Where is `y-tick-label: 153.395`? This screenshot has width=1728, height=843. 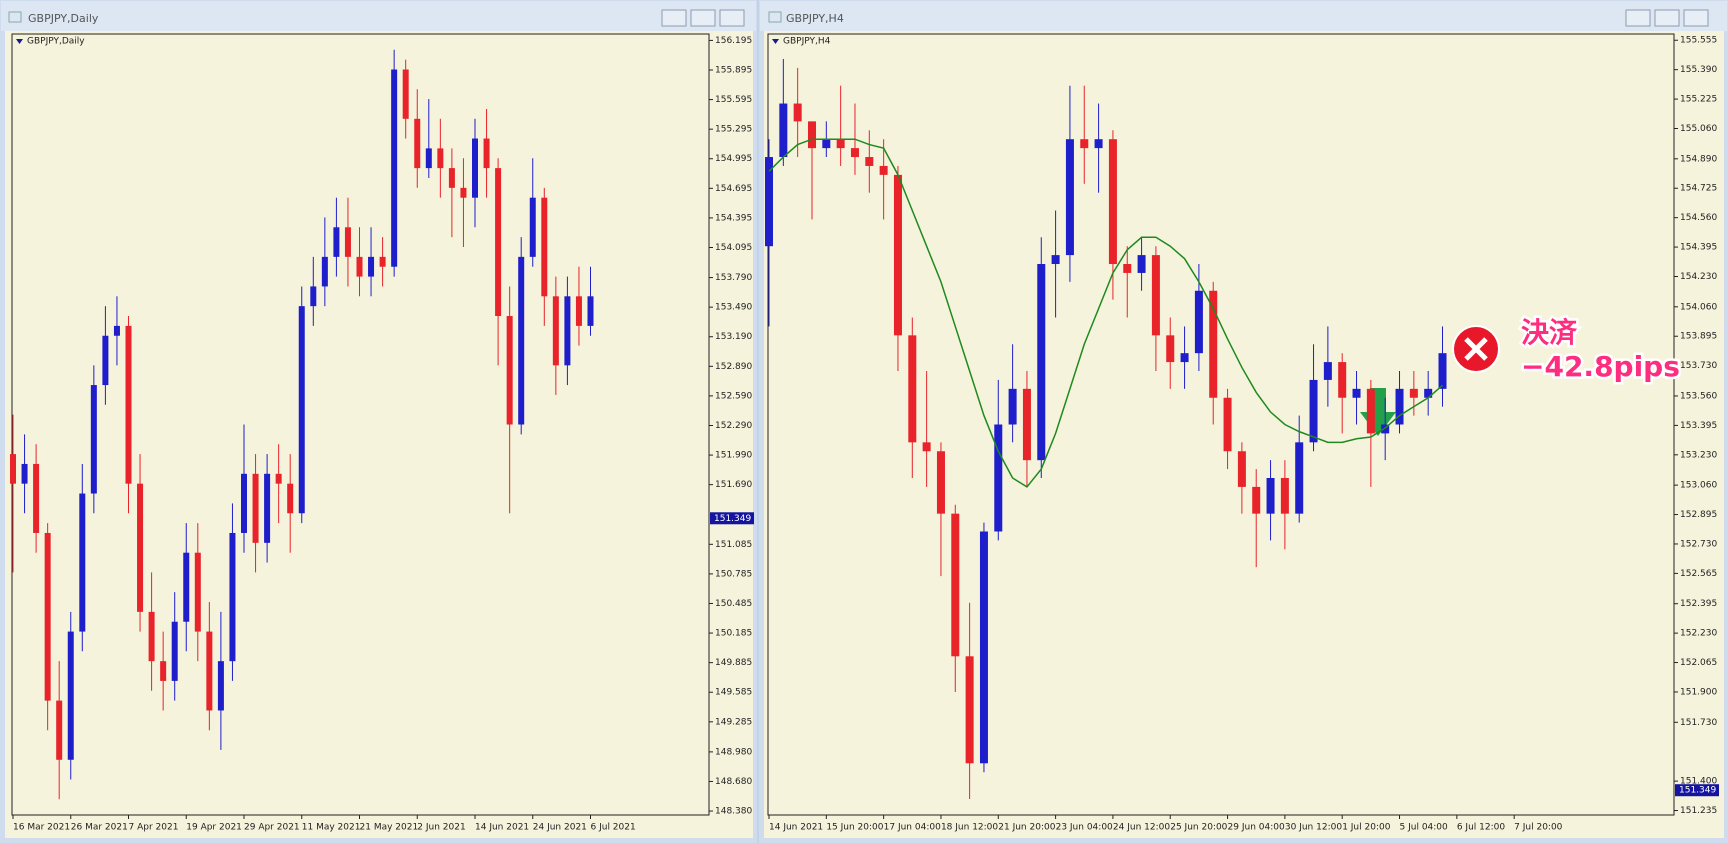 y-tick-label: 153.395 is located at coordinates (1698, 426).